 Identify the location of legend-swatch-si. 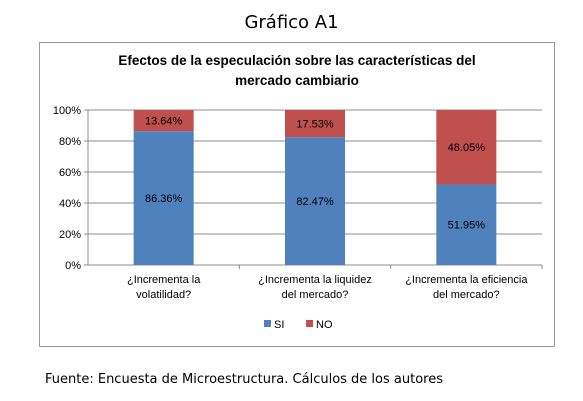
(267, 323).